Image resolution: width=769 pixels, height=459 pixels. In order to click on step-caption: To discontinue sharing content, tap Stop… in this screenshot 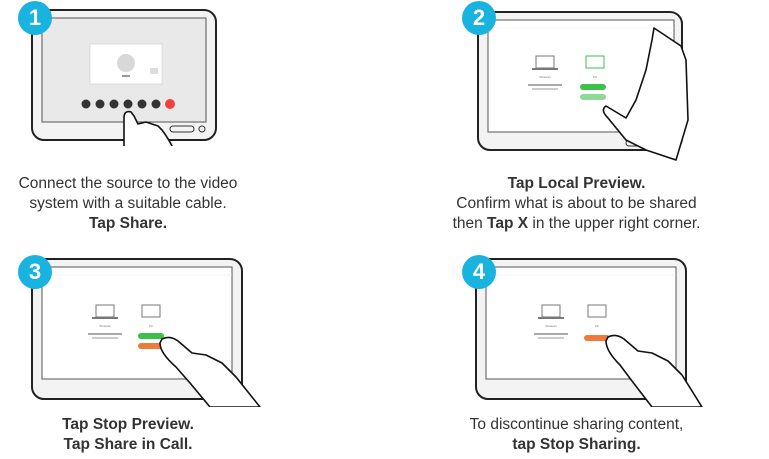, I will do `click(576, 435)`.